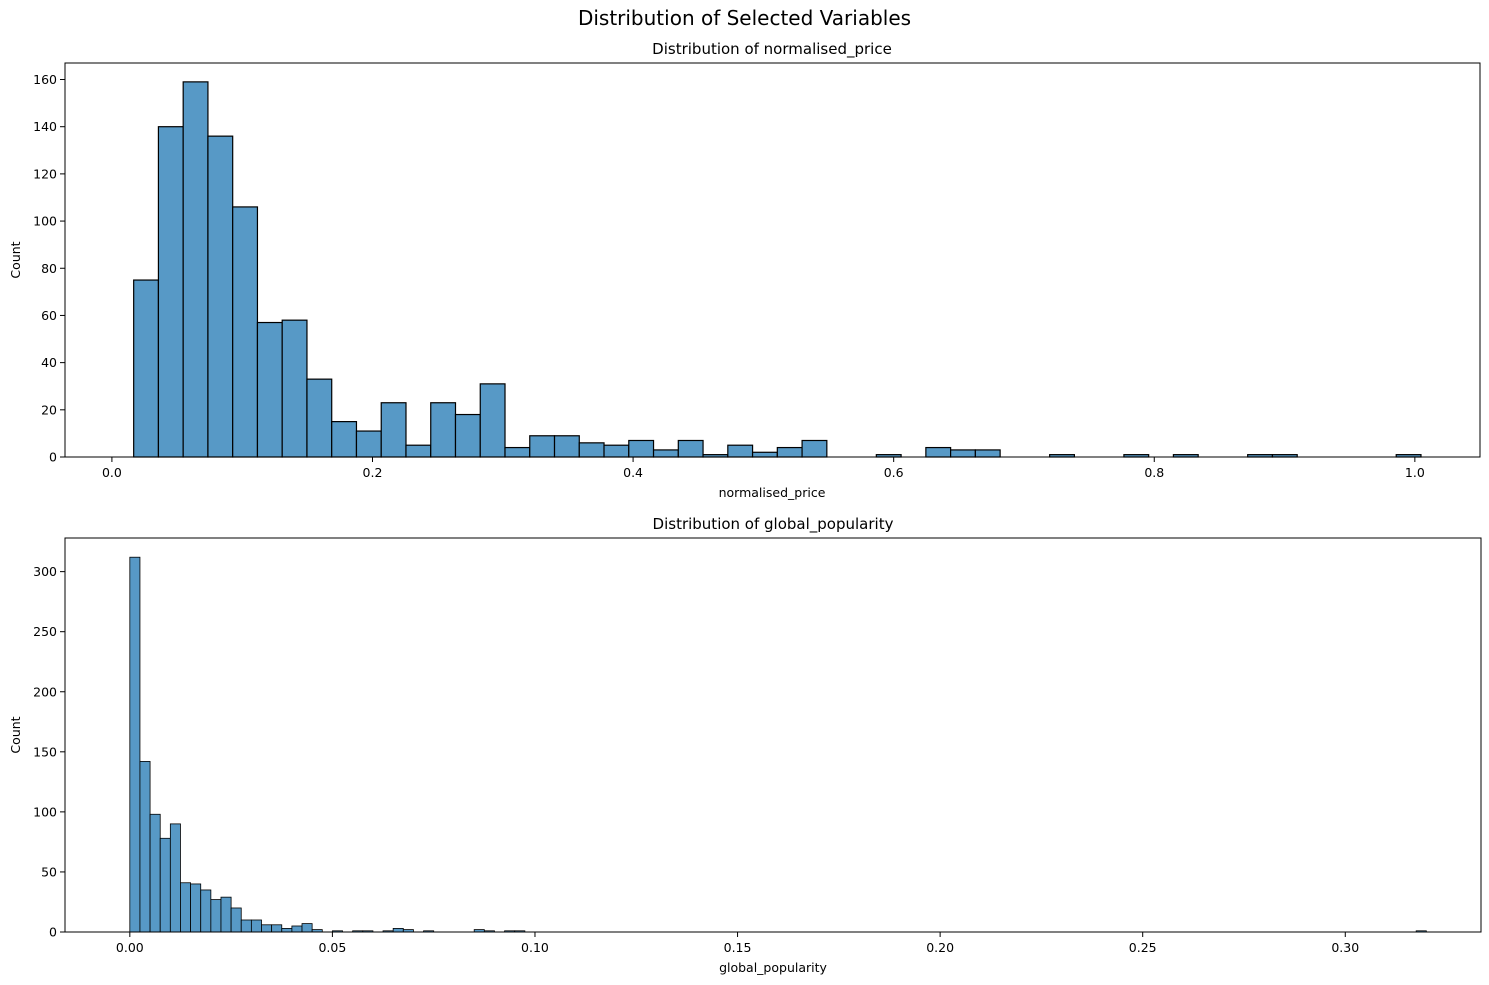  What do you see at coordinates (772, 492) in the screenshot?
I see `price-x-axis-label: normalised_price` at bounding box center [772, 492].